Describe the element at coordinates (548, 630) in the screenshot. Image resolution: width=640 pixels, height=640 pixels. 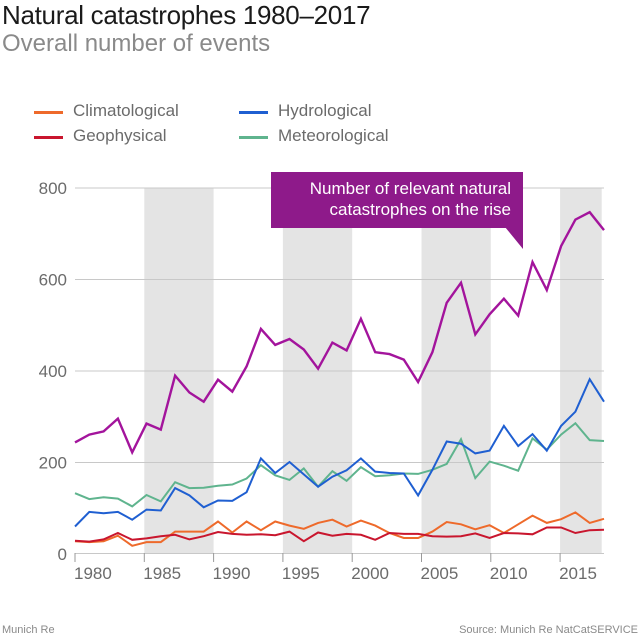
I see `footer-source: Source: Munich Re NatCatSERVICE` at that location.